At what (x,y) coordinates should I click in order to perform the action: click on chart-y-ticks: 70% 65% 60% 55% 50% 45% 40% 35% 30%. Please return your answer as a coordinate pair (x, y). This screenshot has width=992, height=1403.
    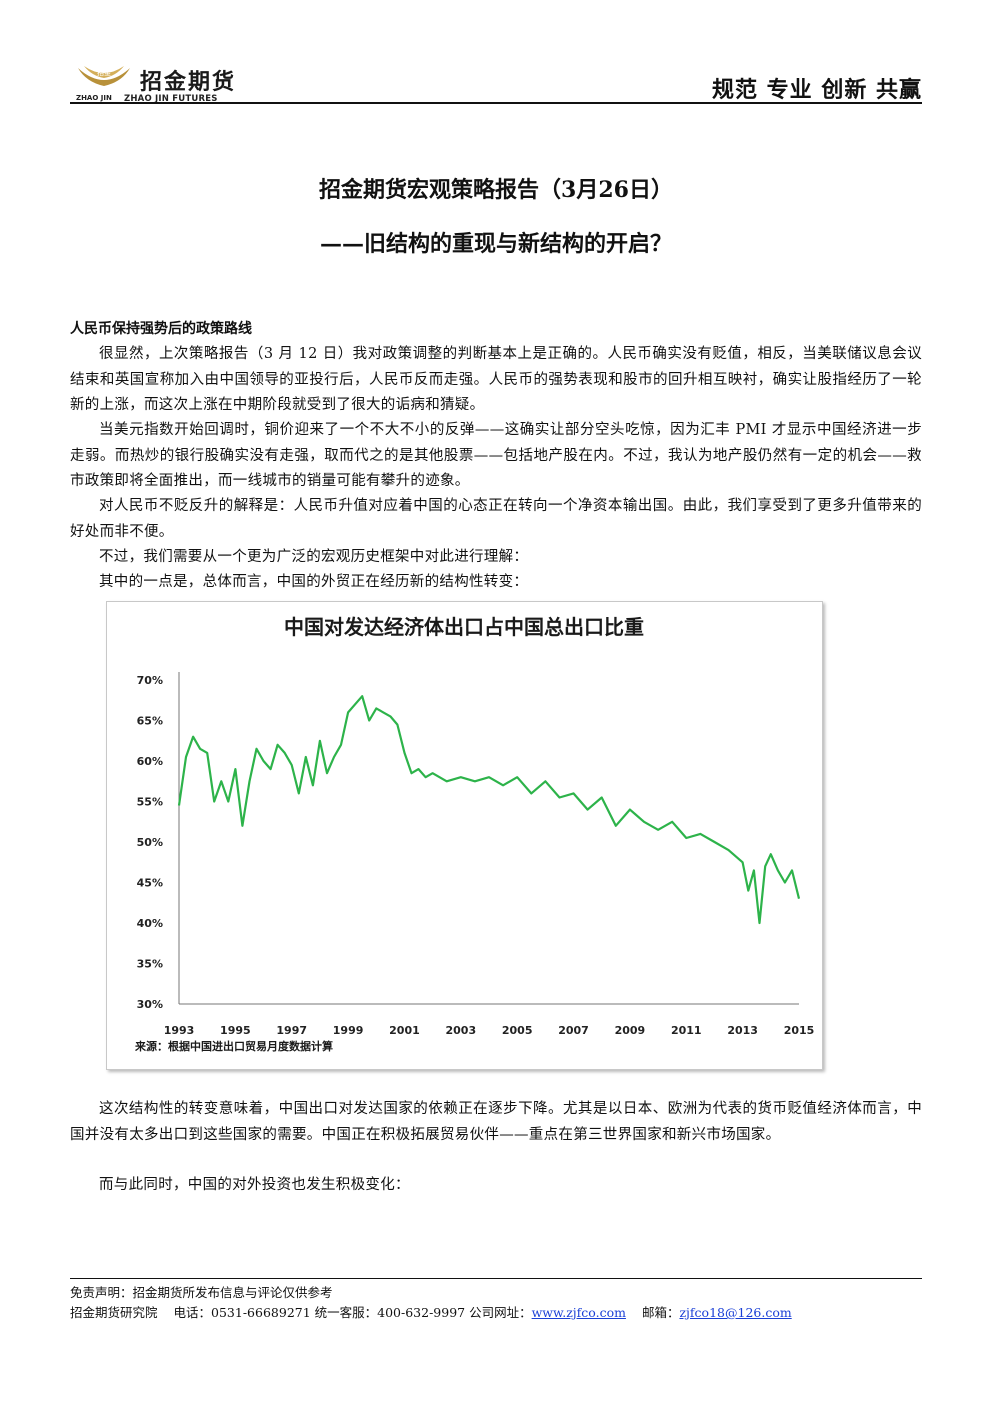
    Looking at the image, I should click on (150, 842).